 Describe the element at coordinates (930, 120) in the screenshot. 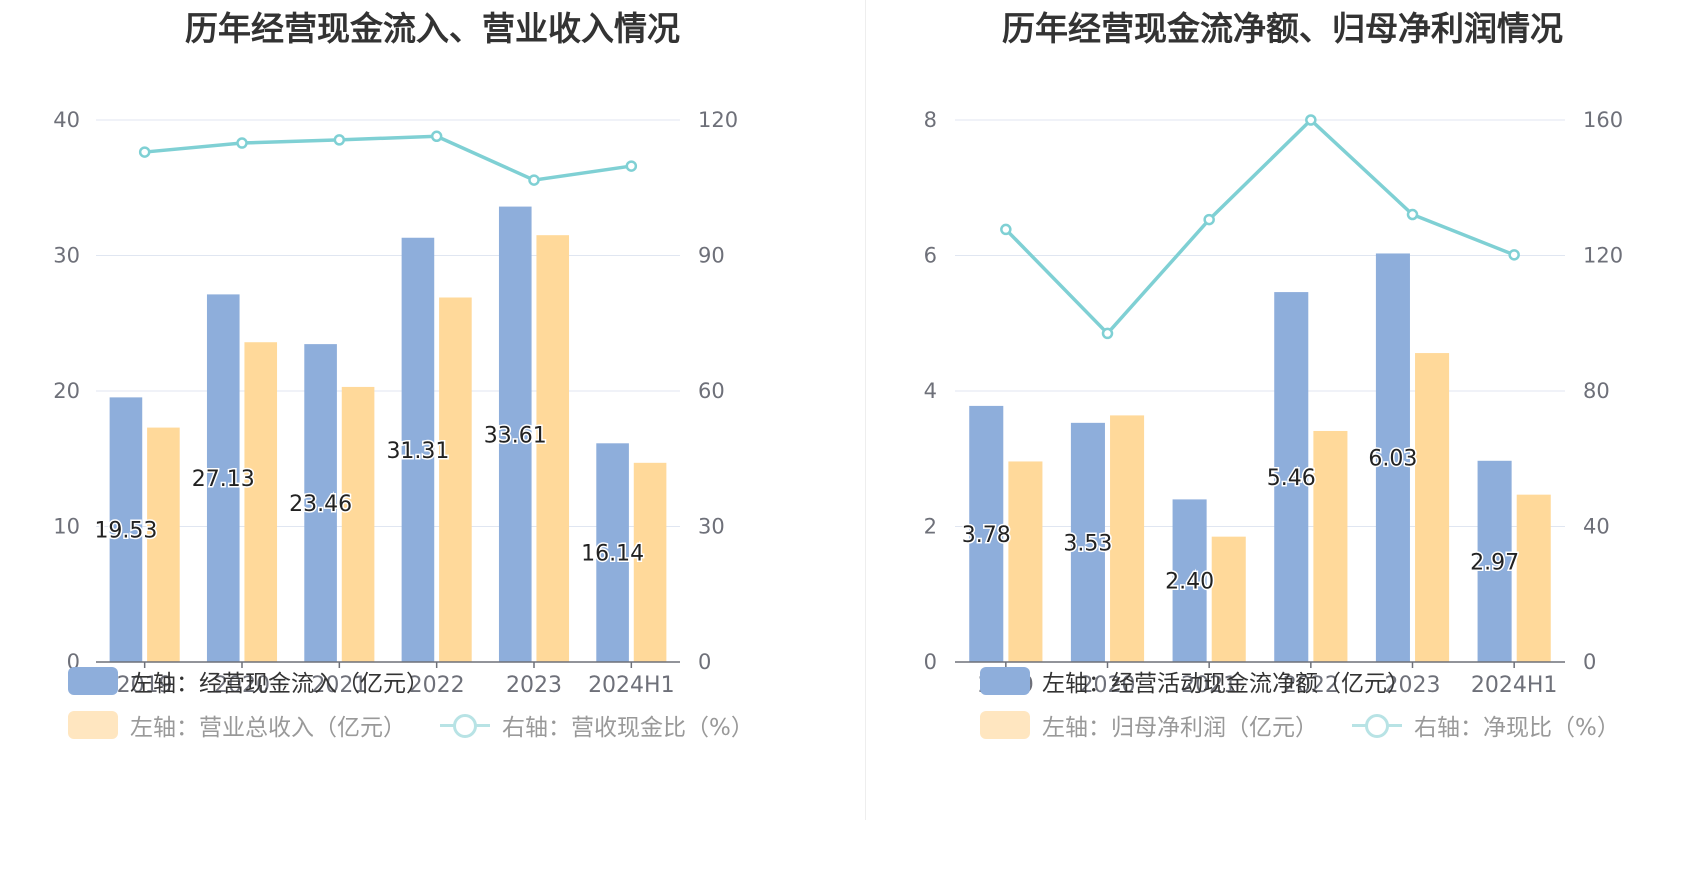

I see `left-axis-tick-label: 8` at that location.